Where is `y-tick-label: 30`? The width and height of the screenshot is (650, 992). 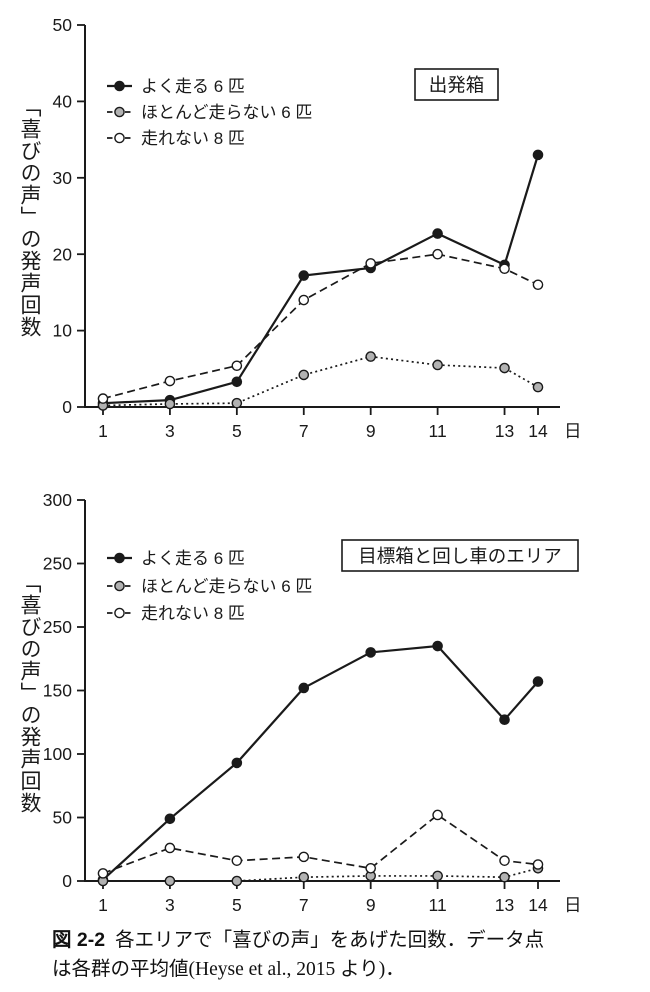 y-tick-label: 30 is located at coordinates (63, 178).